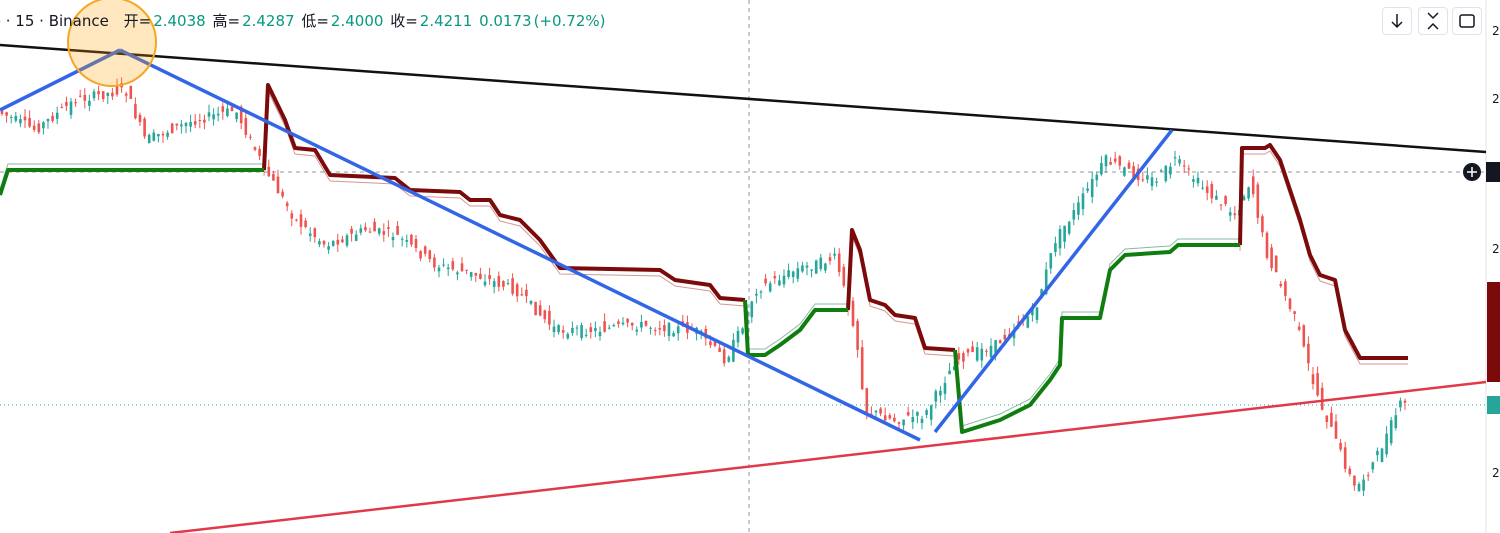  What do you see at coordinates (268, 21) in the screenshot?
I see `ohlc-value: 2.4287` at bounding box center [268, 21].